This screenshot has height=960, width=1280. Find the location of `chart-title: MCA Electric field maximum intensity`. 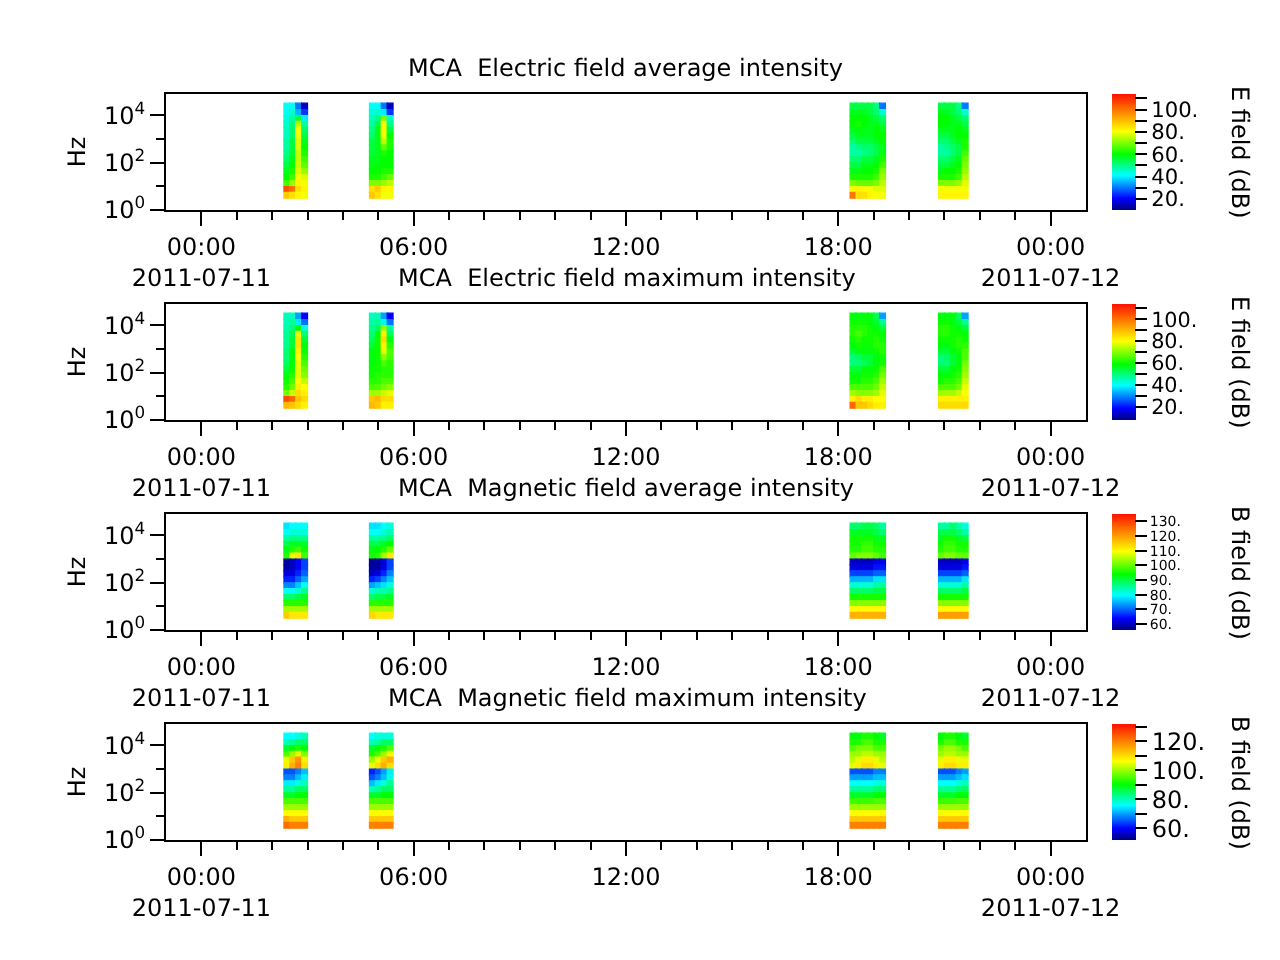

chart-title: MCA Electric field maximum intensity is located at coordinates (627, 278).